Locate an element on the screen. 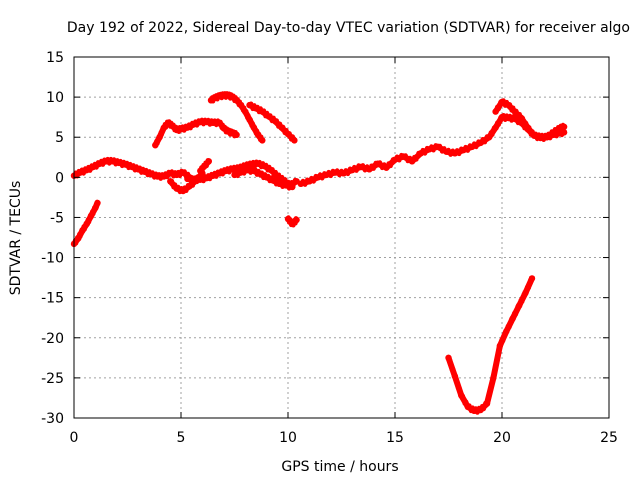 The width and height of the screenshot is (640, 480). x-tick-label: 0 is located at coordinates (74, 438).